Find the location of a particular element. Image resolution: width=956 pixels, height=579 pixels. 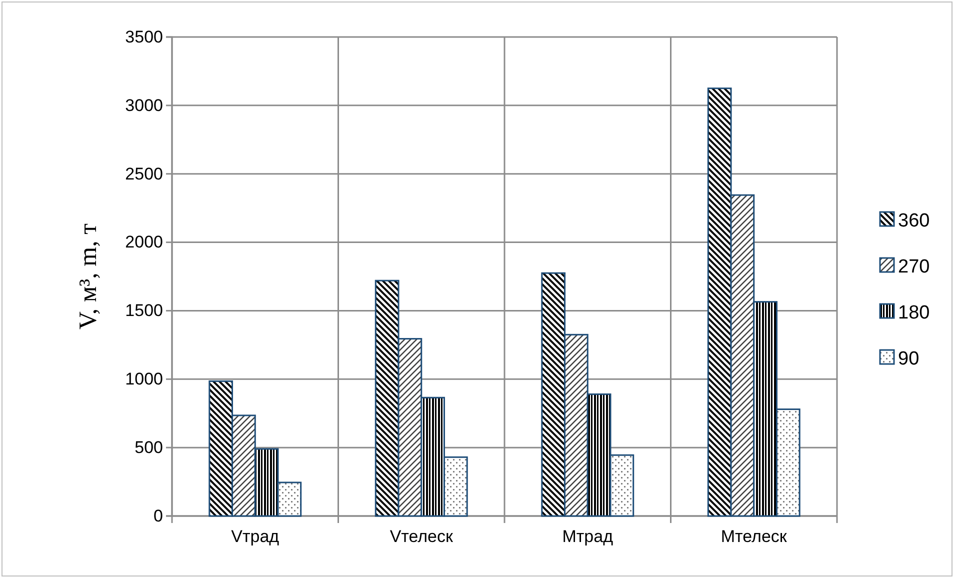

x-tick-label: Mтрад is located at coordinates (588, 536).